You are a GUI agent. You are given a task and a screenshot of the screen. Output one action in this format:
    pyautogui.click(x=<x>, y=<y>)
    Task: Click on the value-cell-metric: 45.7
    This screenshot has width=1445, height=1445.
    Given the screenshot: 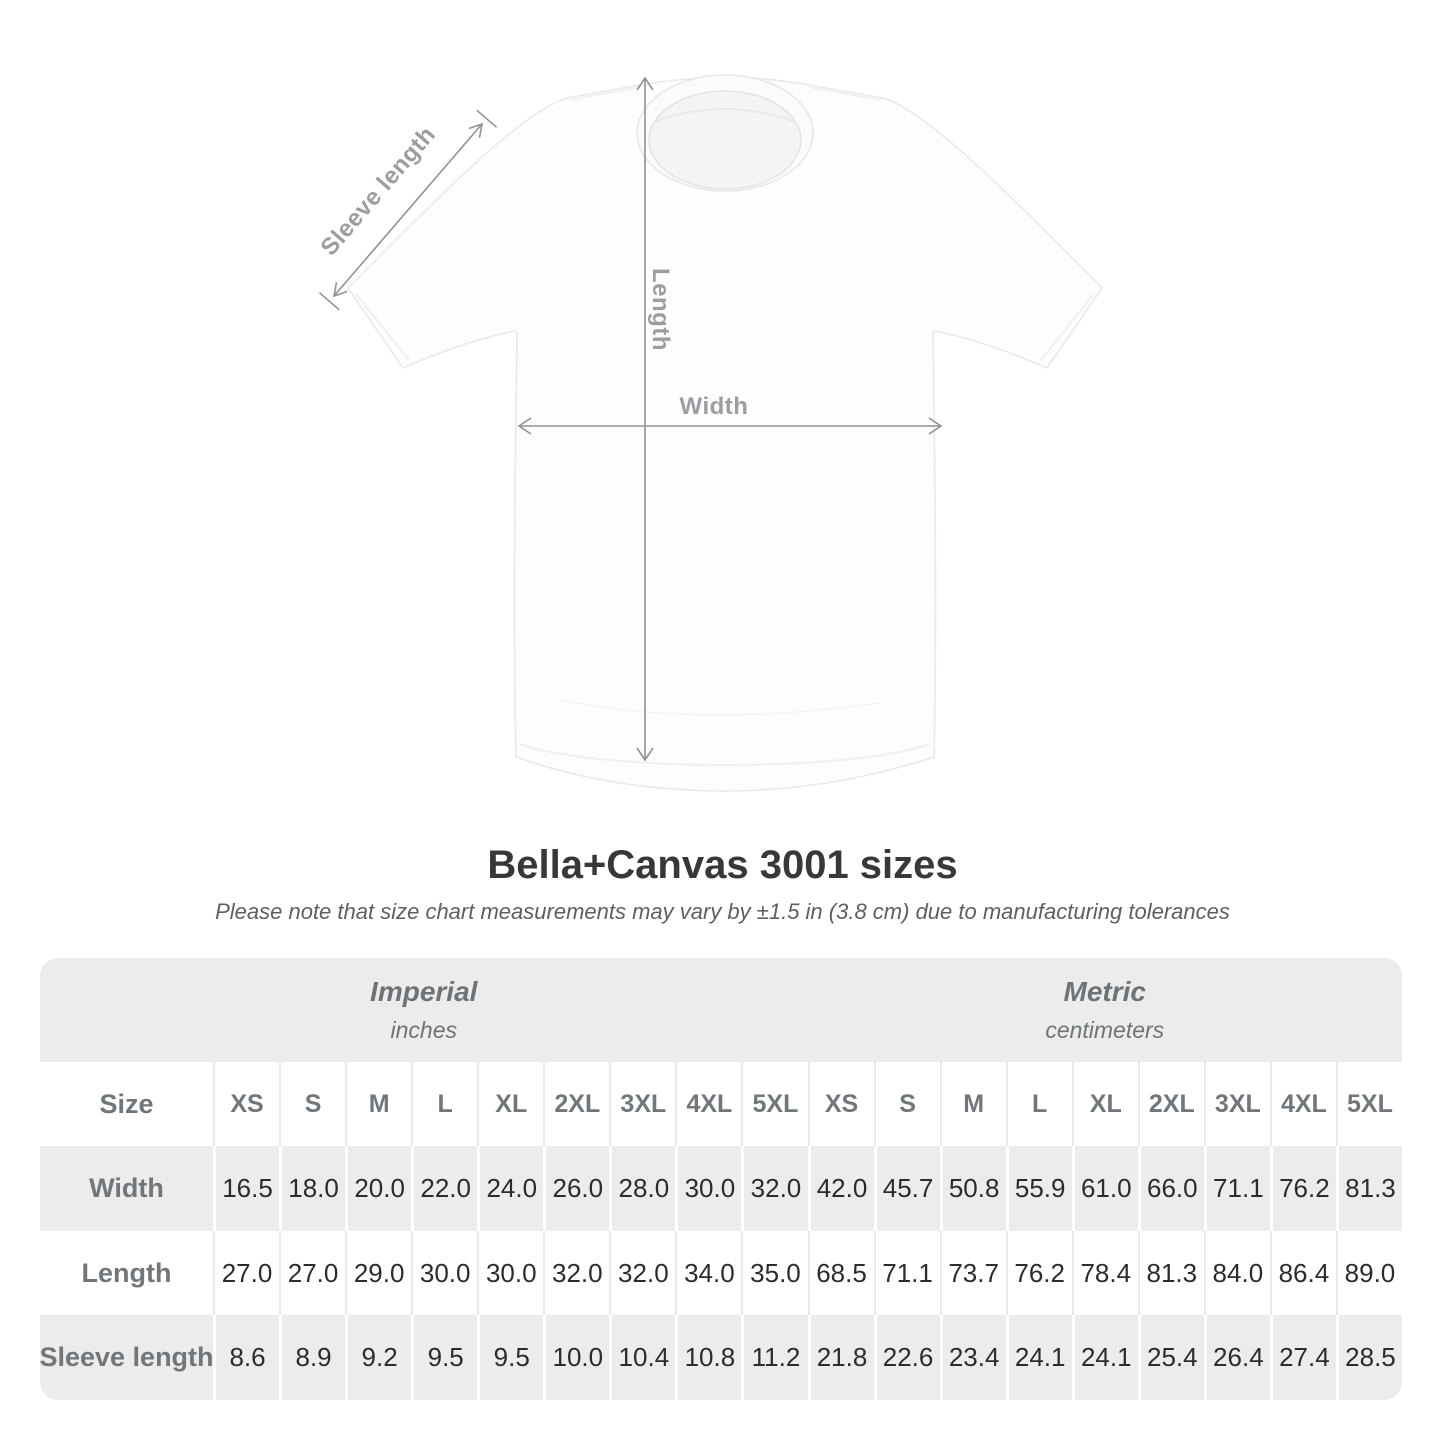 What is the action you would take?
    pyautogui.click(x=906, y=1188)
    